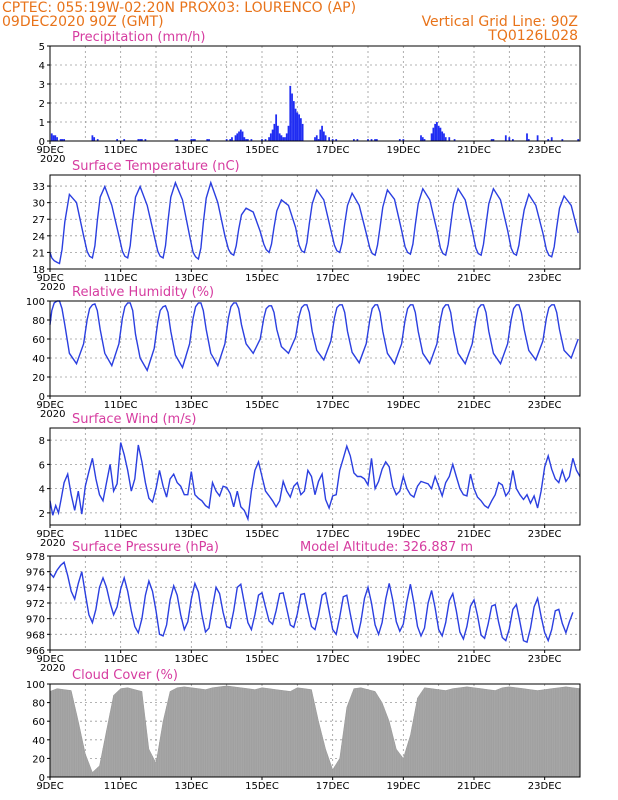 The height and width of the screenshot is (800, 618). Describe the element at coordinates (38, 204) in the screenshot. I see `y-tick-label: 30` at that location.